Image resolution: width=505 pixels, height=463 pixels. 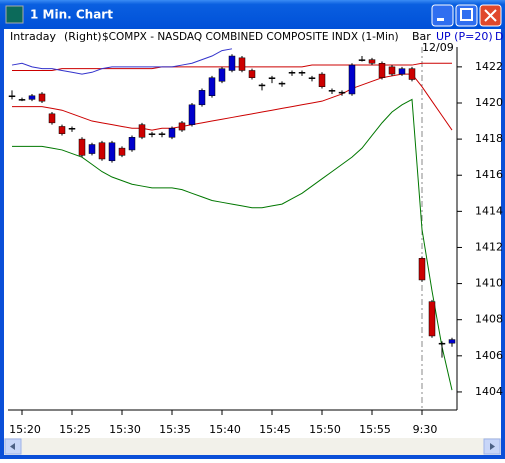 I want to click on x-tick-label: 15:45, so click(x=275, y=429).